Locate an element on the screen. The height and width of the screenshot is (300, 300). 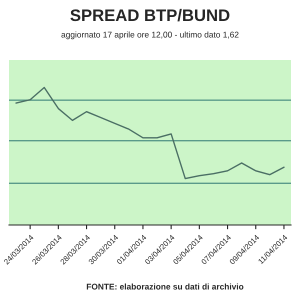
chart-subtitle: aggiornato 17 aprile ore 12,00 - ultimo dato 1,62 is located at coordinates (150, 35).